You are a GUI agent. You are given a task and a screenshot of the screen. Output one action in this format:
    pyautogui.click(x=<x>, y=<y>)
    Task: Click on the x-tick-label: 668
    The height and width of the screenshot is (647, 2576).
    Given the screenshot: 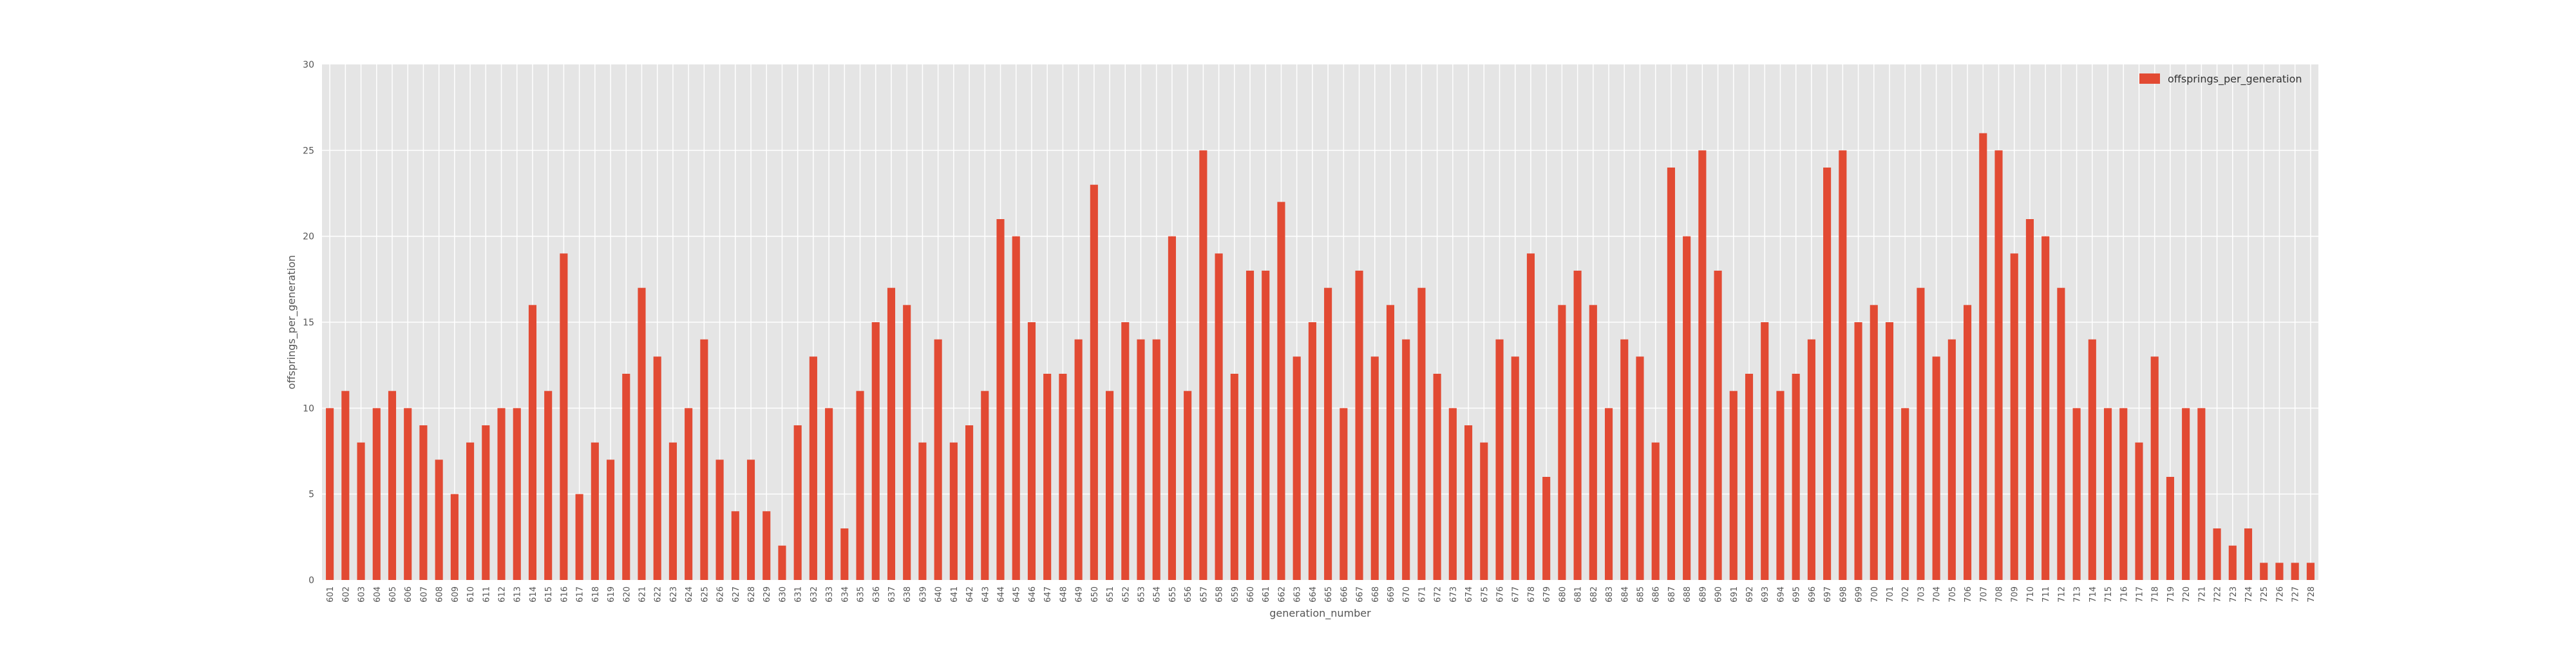 What is the action you would take?
    pyautogui.click(x=1376, y=594)
    